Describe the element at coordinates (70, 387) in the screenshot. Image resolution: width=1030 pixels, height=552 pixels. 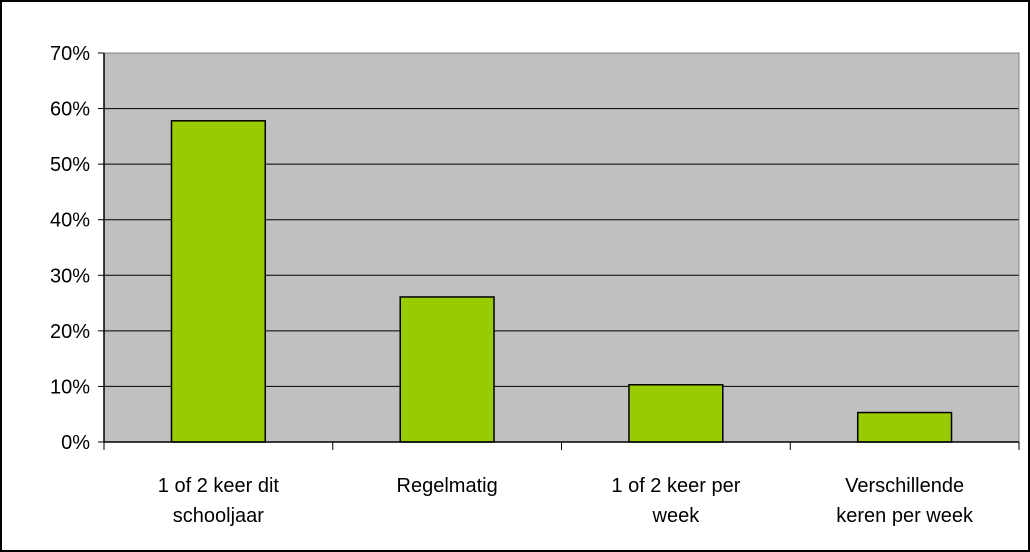
I see `y-tick-label: 10%` at that location.